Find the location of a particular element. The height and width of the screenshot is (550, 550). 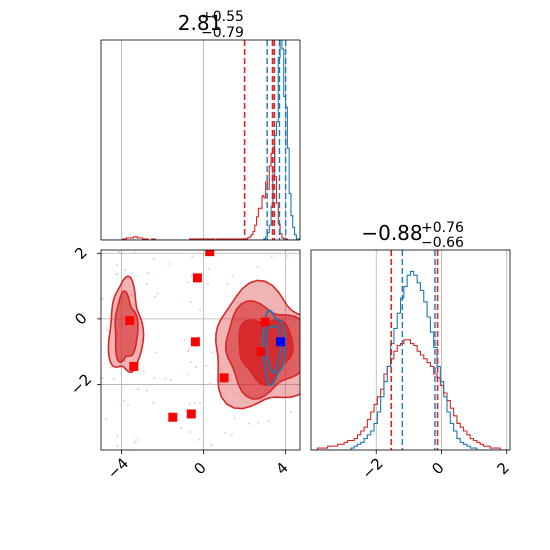

marginal-y-frame is located at coordinates (410, 350).